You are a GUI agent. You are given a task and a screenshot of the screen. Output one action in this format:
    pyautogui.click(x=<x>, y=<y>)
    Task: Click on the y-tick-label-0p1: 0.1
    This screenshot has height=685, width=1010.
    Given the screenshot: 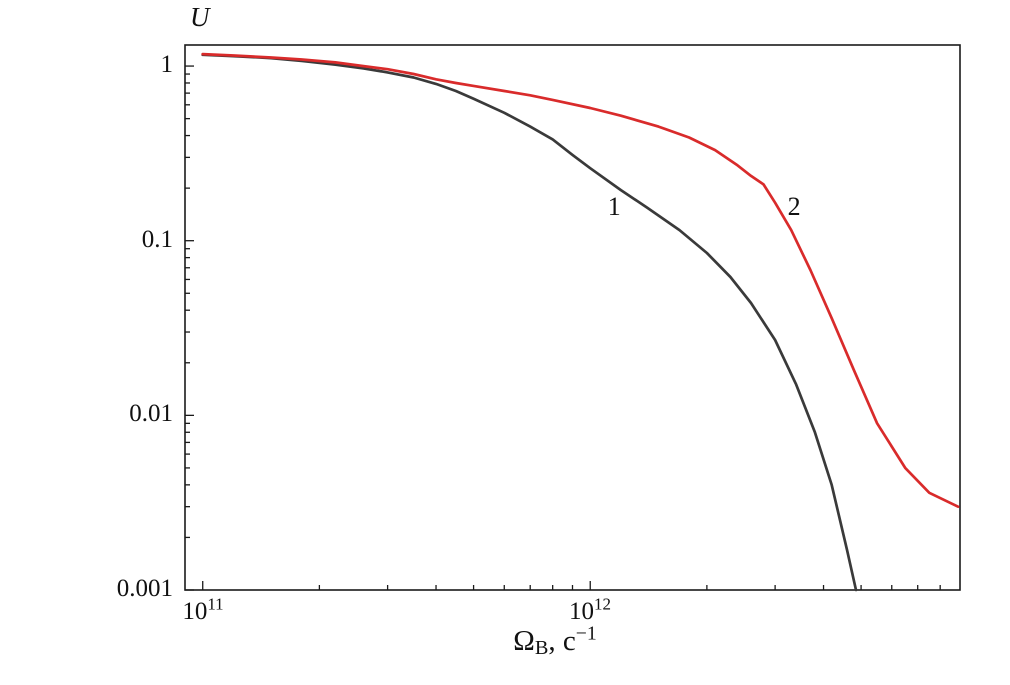 What is the action you would take?
    pyautogui.click(x=157, y=239)
    